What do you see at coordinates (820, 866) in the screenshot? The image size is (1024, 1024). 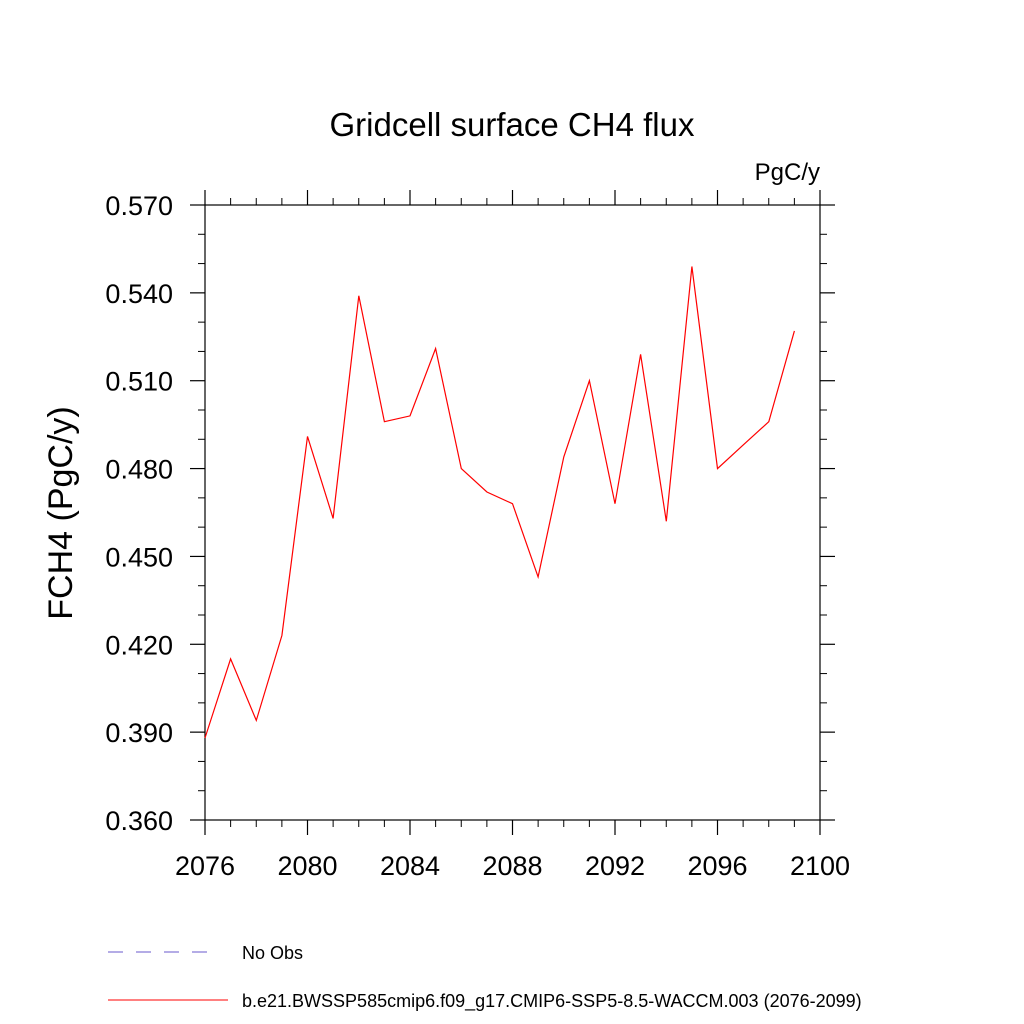 I see `x-tick-label: 2100` at bounding box center [820, 866].